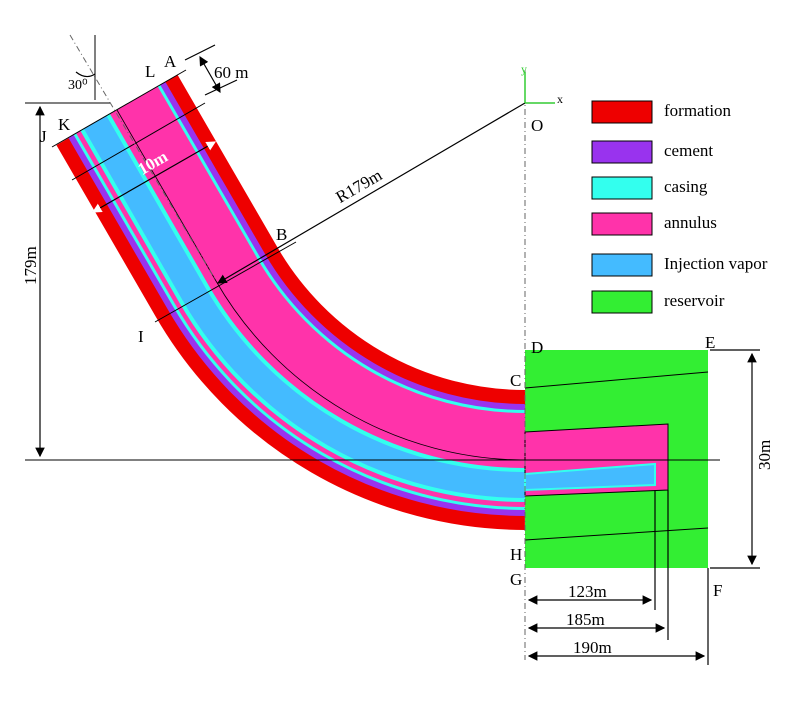 The width and height of the screenshot is (794, 714). Describe the element at coordinates (587, 591) in the screenshot. I see `dim-label: 123m` at that location.